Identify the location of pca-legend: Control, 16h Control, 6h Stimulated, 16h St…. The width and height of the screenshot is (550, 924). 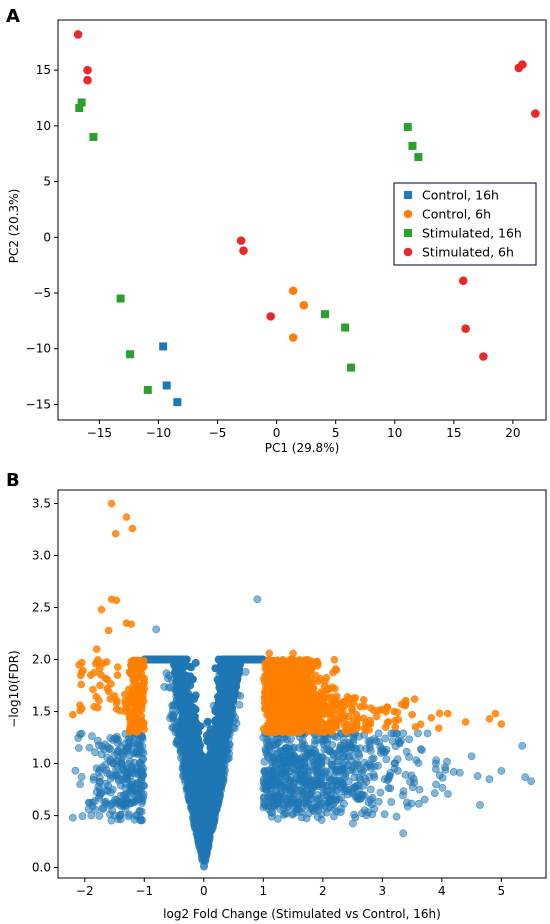
(465, 224).